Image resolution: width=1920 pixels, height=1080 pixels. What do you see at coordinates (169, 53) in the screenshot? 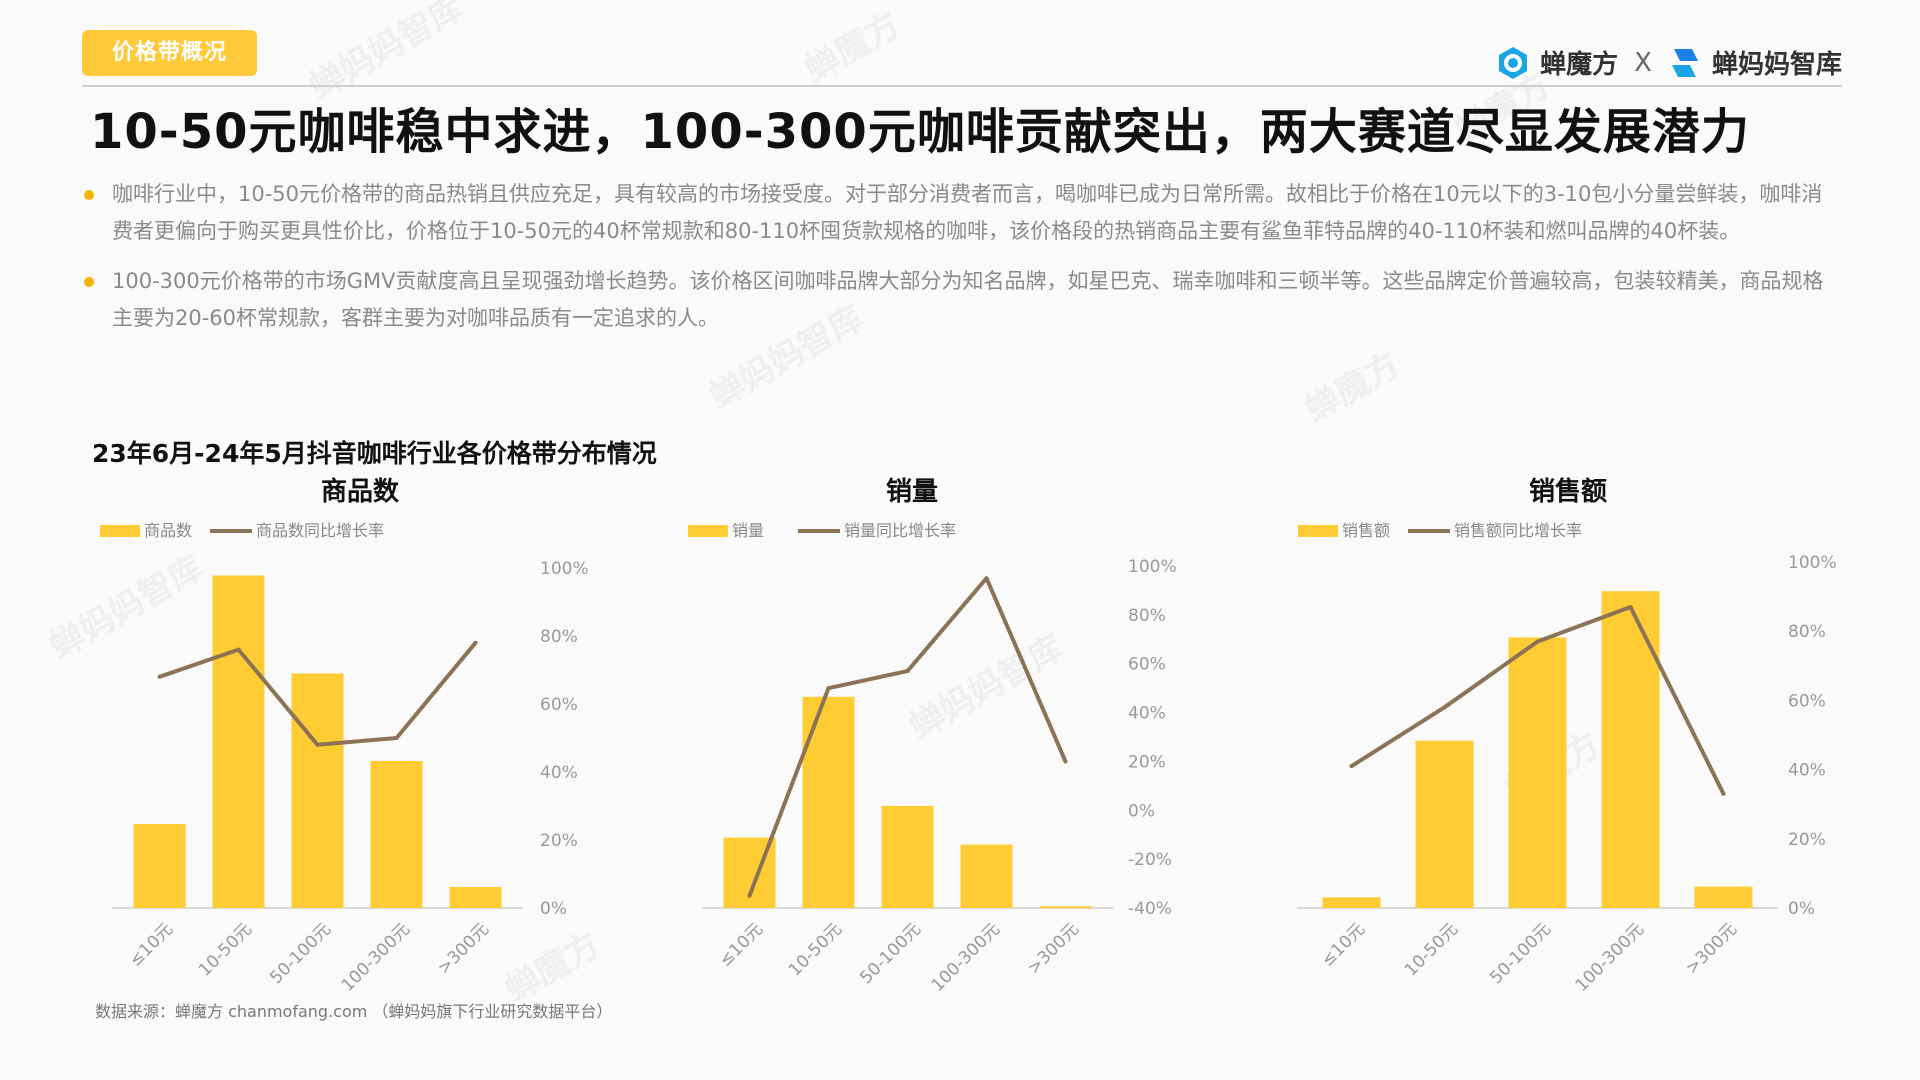
I see `section-tag: 价格带概况` at bounding box center [169, 53].